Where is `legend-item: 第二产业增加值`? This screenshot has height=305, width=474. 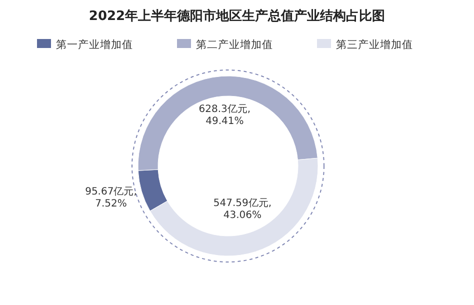
legend-item: 第二产业增加值 is located at coordinates (225, 45).